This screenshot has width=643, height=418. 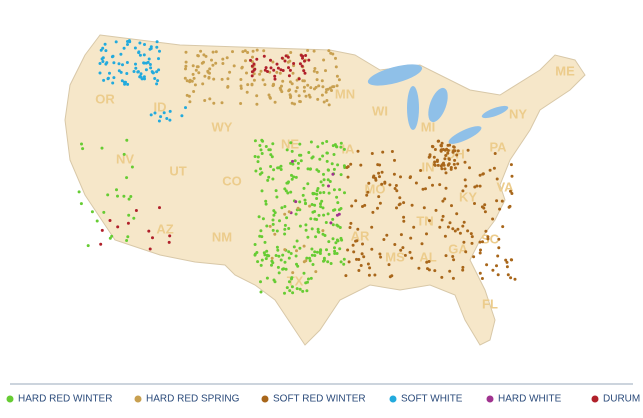 What do you see at coordinates (65, 399) in the screenshot?
I see `legend-label: HARD RED WINTER` at bounding box center [65, 399].